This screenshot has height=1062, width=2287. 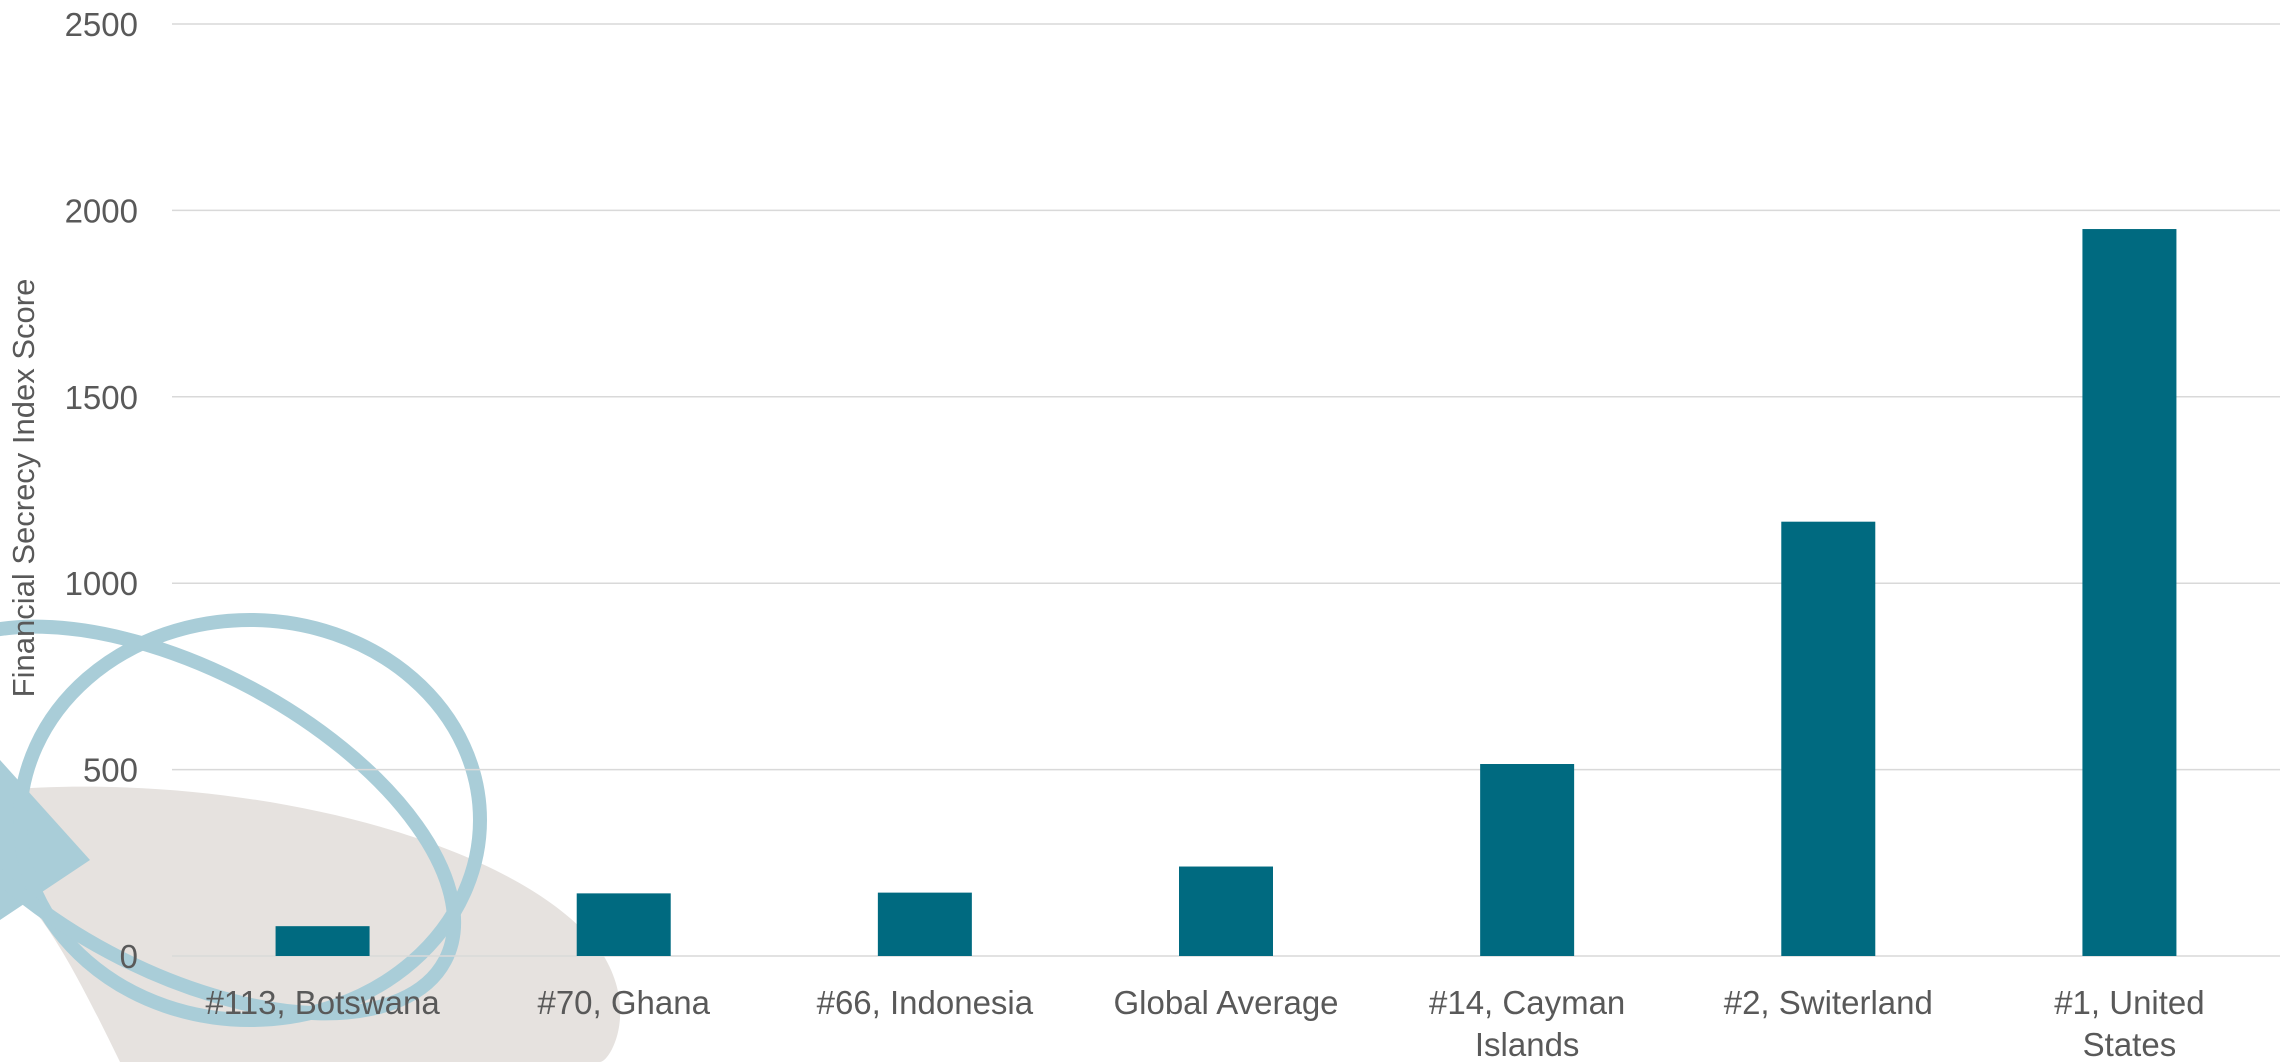 I want to click on y-axis-ticks: 0 500 1000 1500 2000 2500, so click(x=101, y=490).